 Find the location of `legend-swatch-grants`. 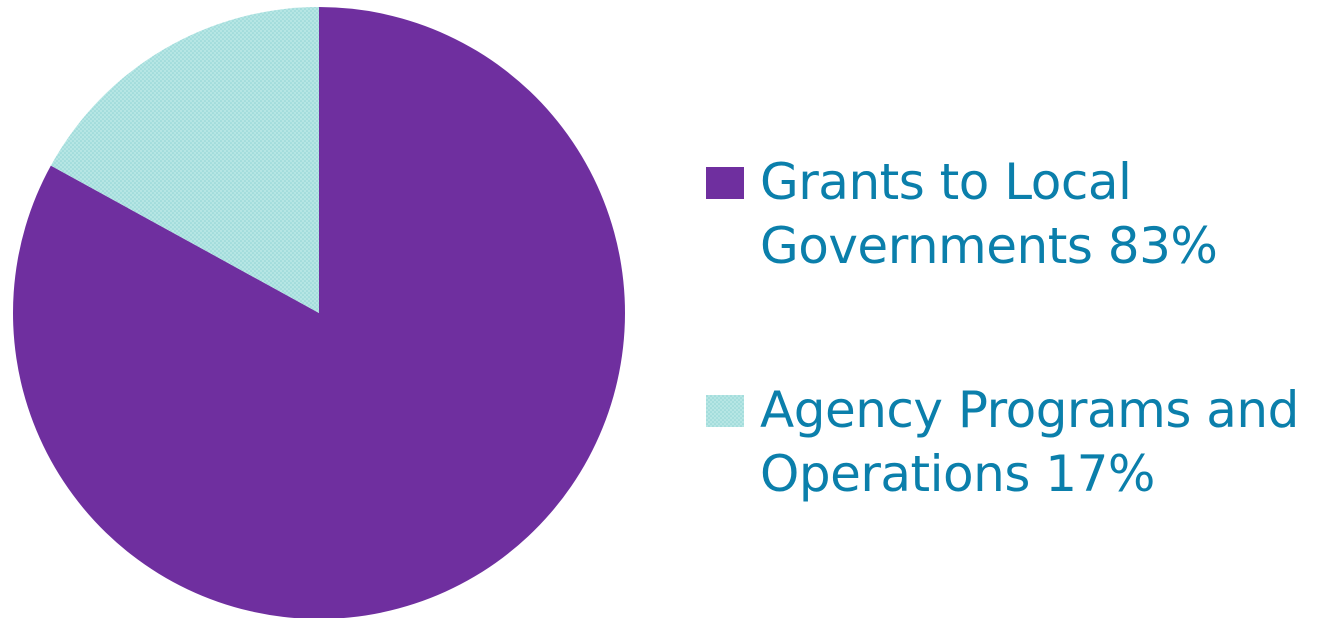

legend-swatch-grants is located at coordinates (725, 183).